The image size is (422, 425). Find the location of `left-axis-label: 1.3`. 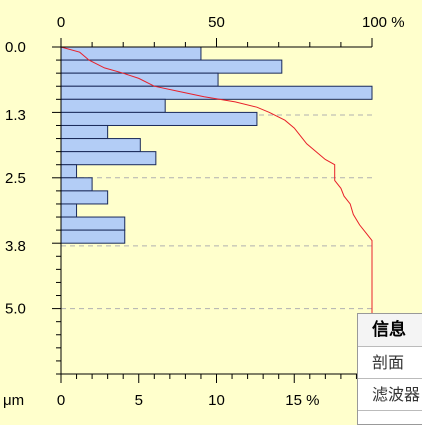

left-axis-label: 1.3 is located at coordinates (15, 115).